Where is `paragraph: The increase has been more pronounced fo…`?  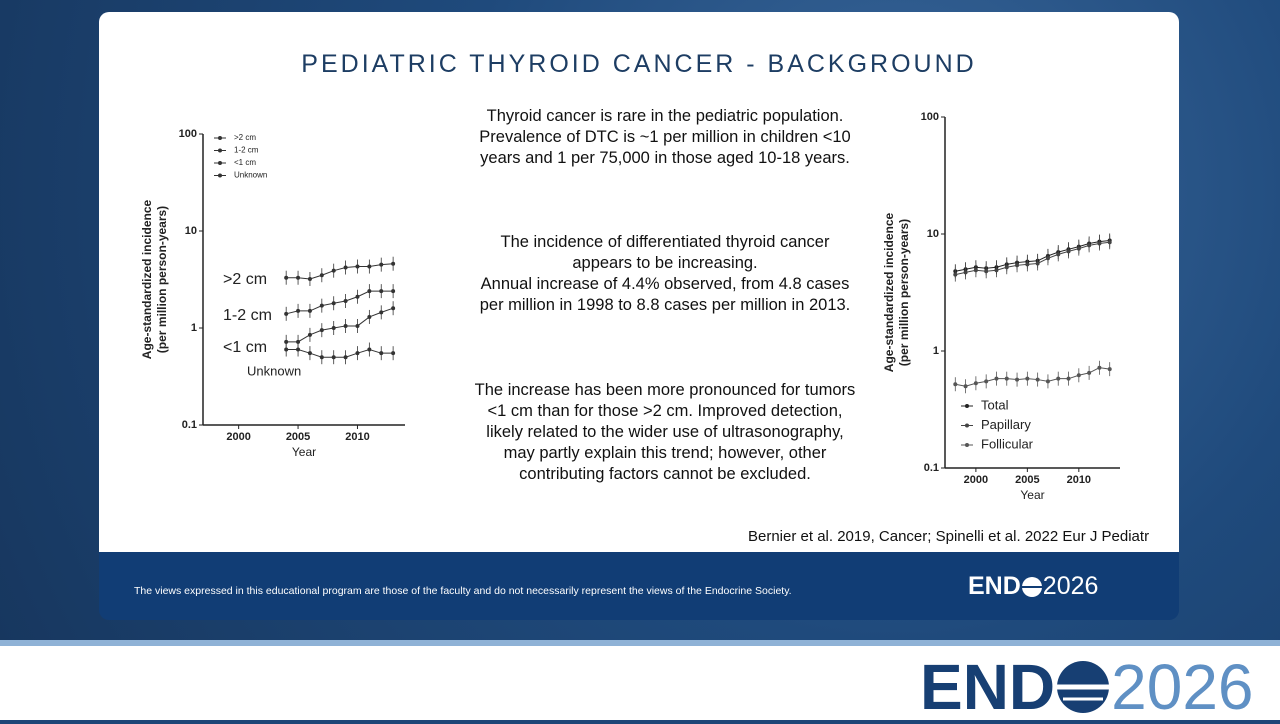 paragraph: The increase has been more pronounced fo… is located at coordinates (665, 432).